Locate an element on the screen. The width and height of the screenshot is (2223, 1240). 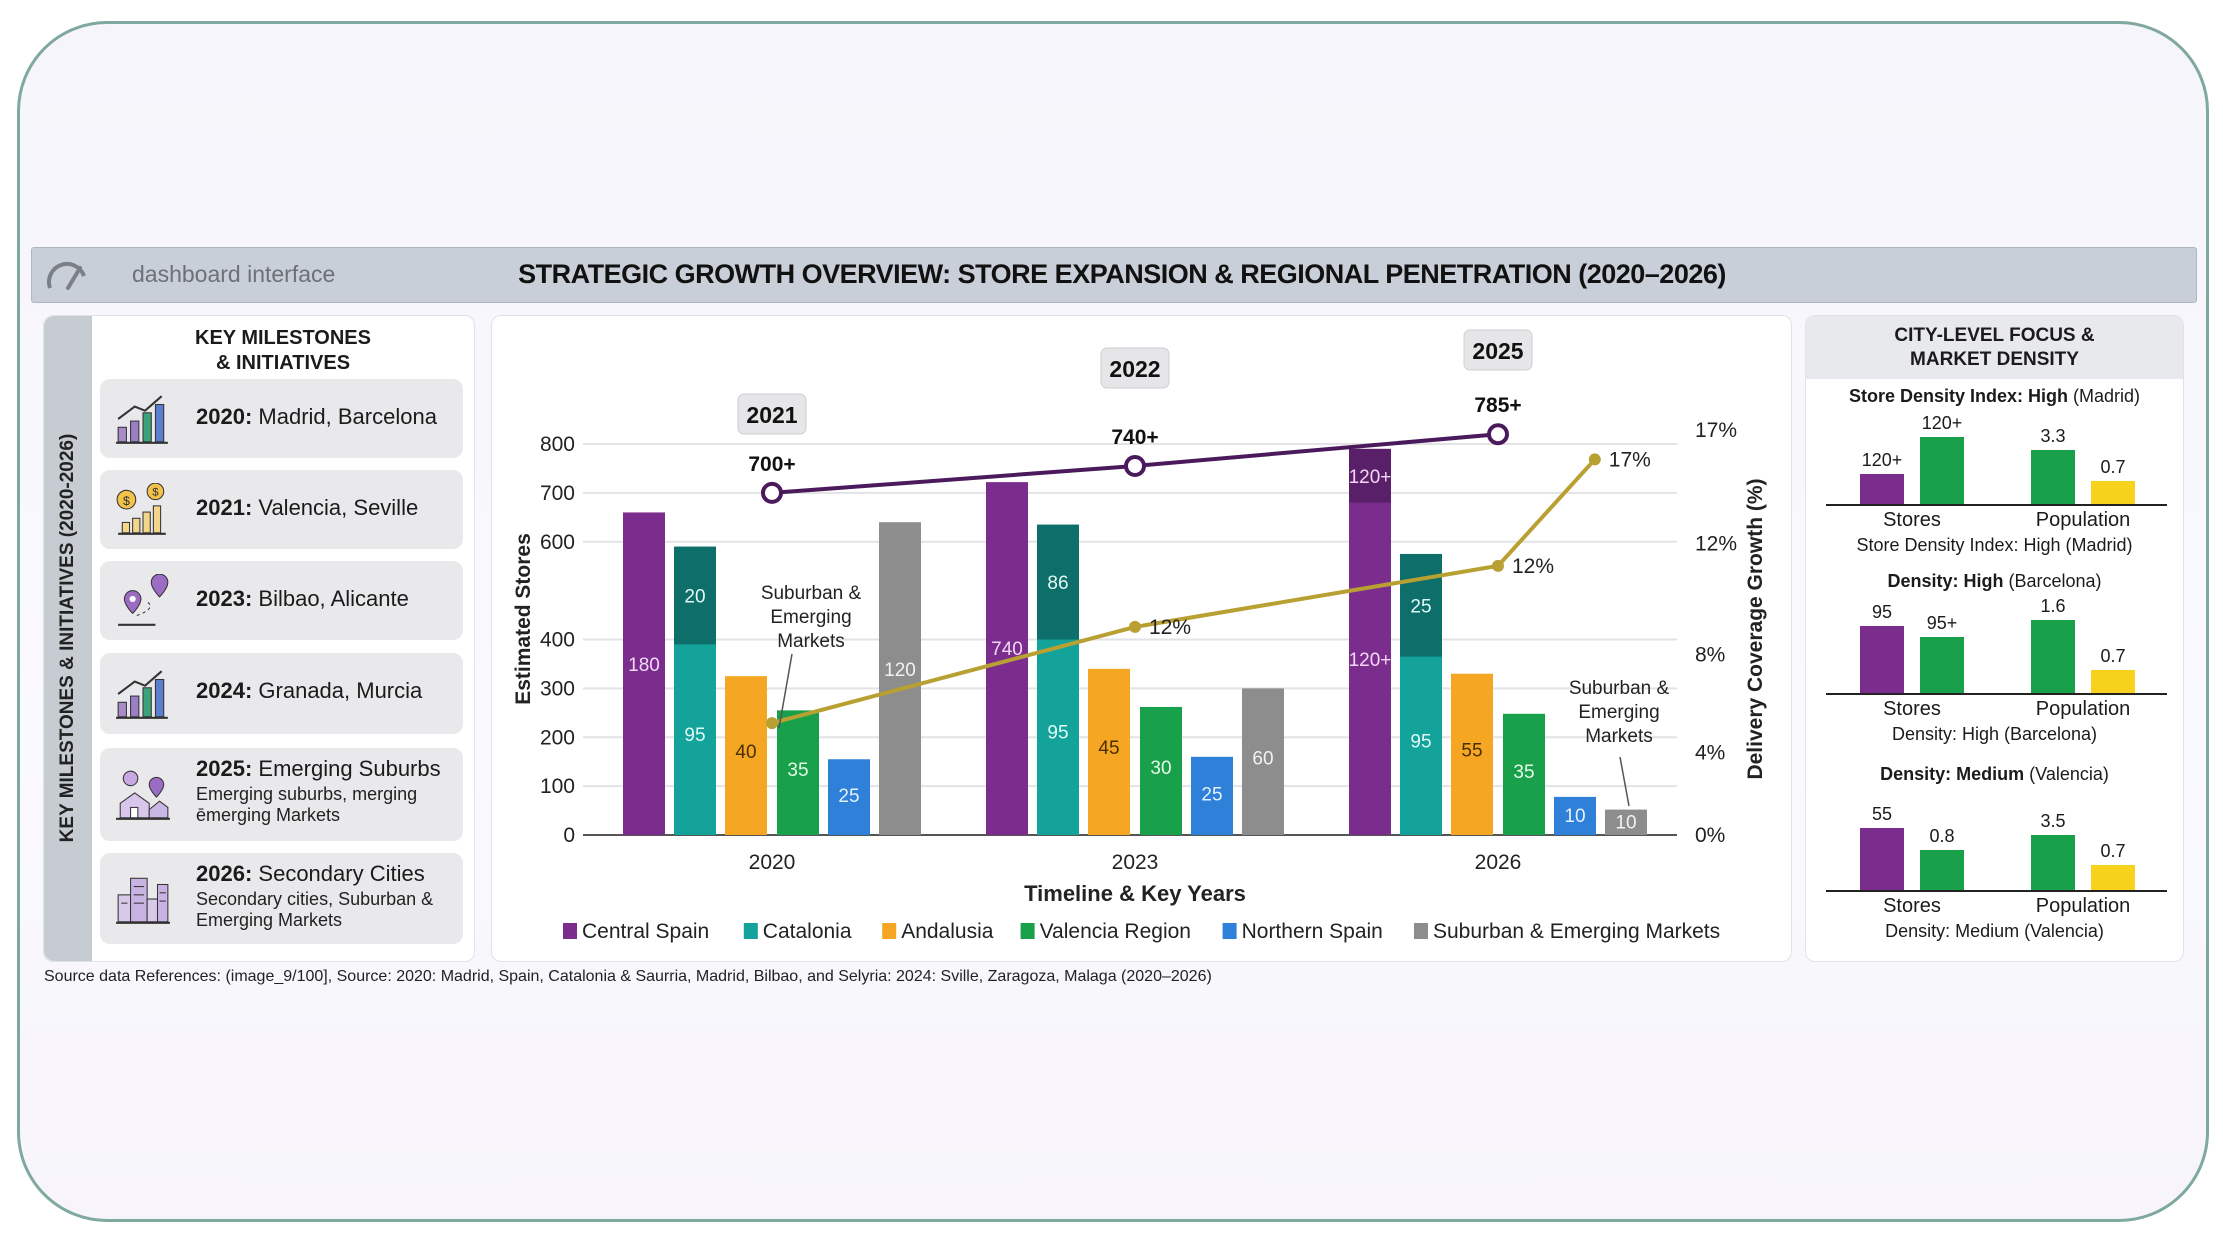
stores-label: Stores is located at coordinates (1912, 906).